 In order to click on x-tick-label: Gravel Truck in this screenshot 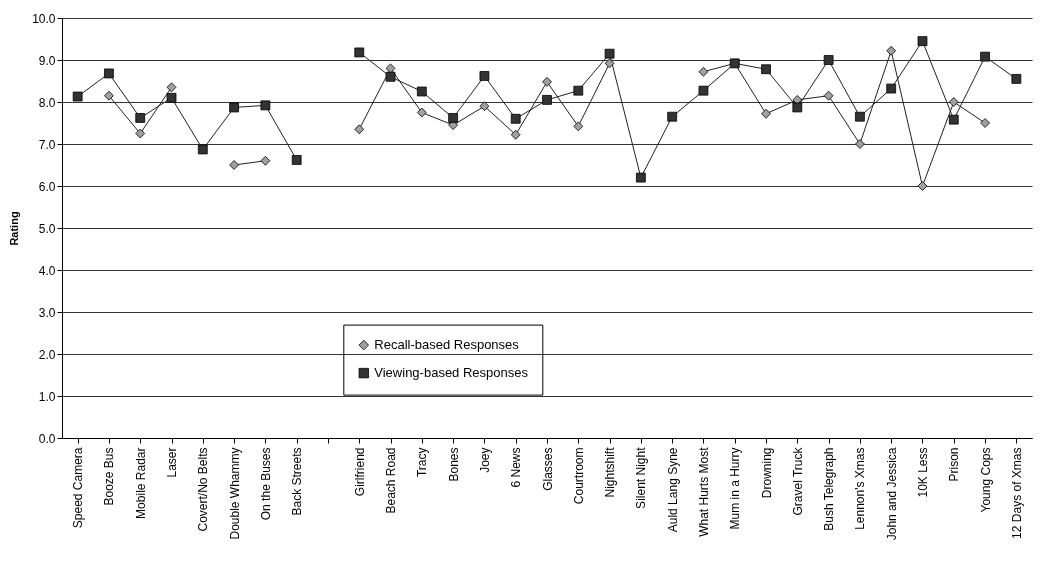, I will do `click(797, 481)`.